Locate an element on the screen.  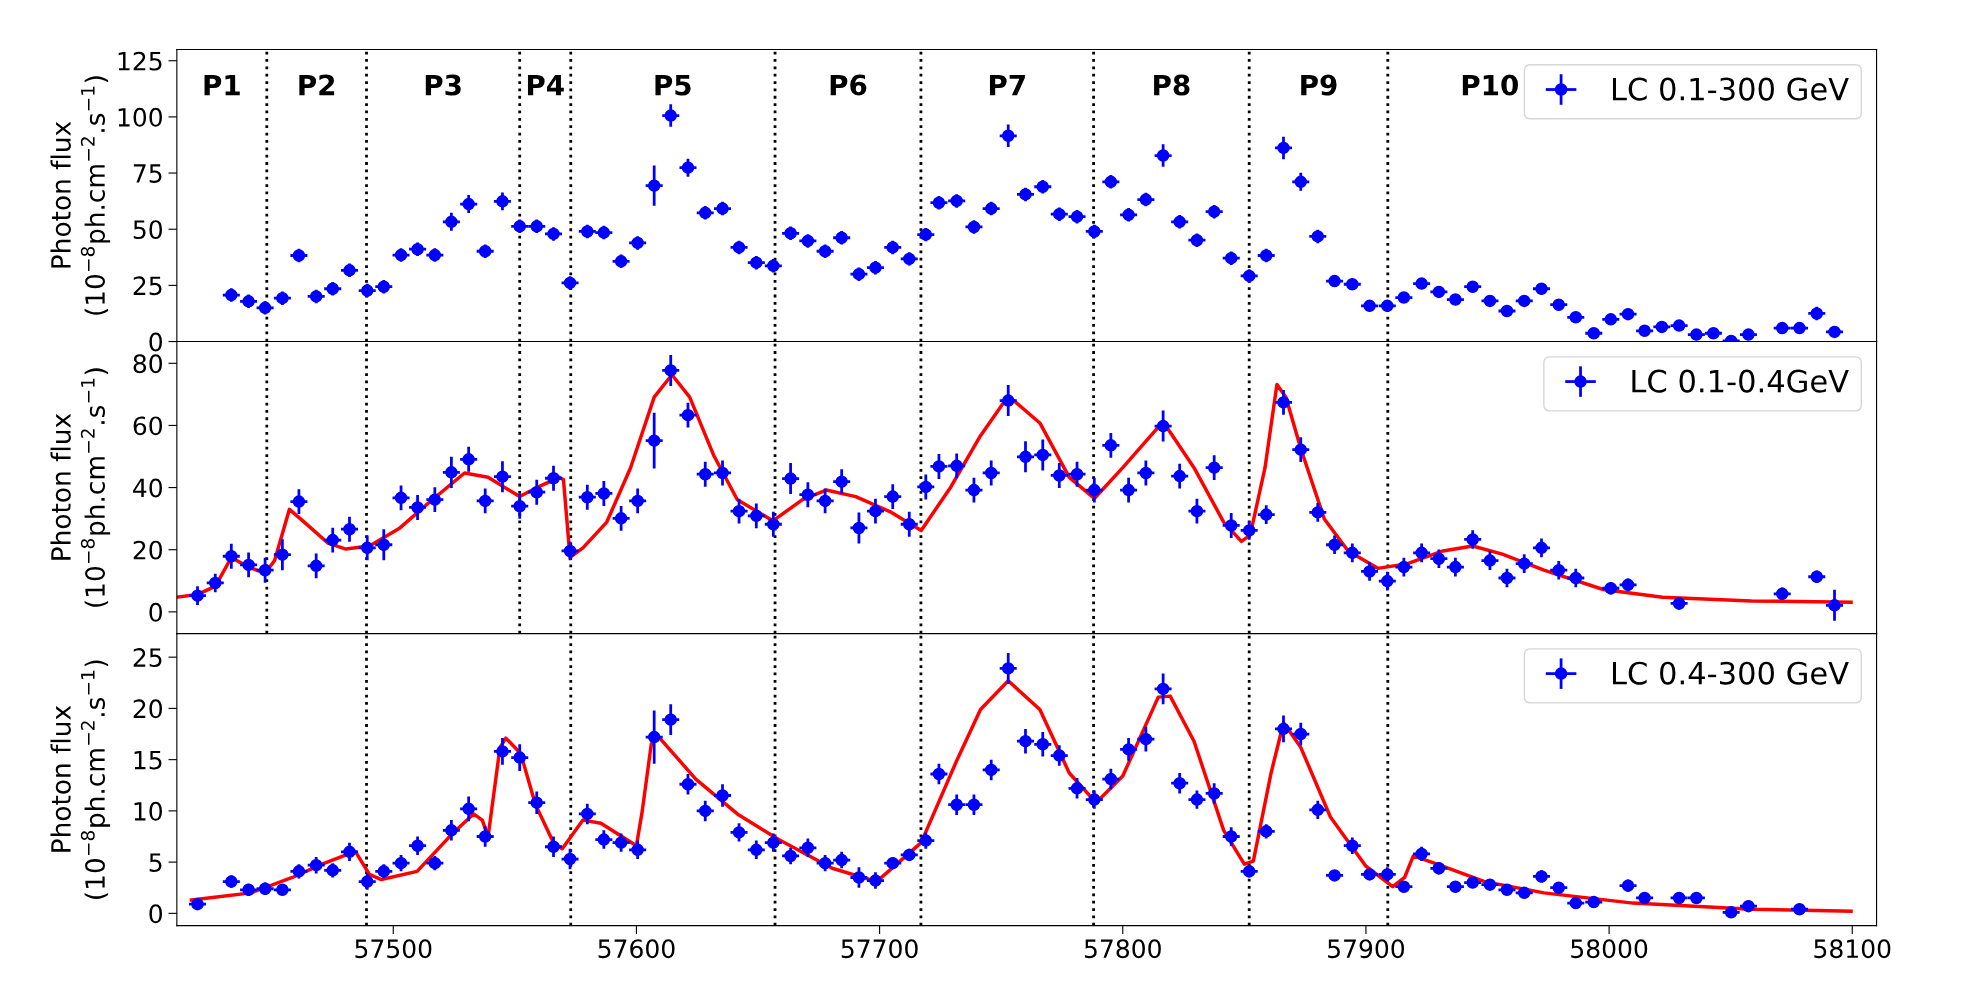
x-tick-label: 57800 is located at coordinates (1122, 949).